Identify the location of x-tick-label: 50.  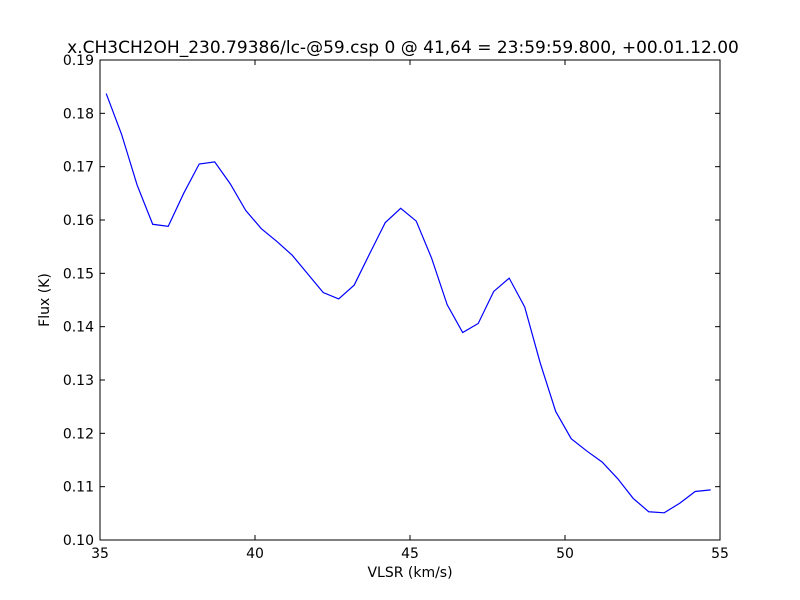
(565, 554).